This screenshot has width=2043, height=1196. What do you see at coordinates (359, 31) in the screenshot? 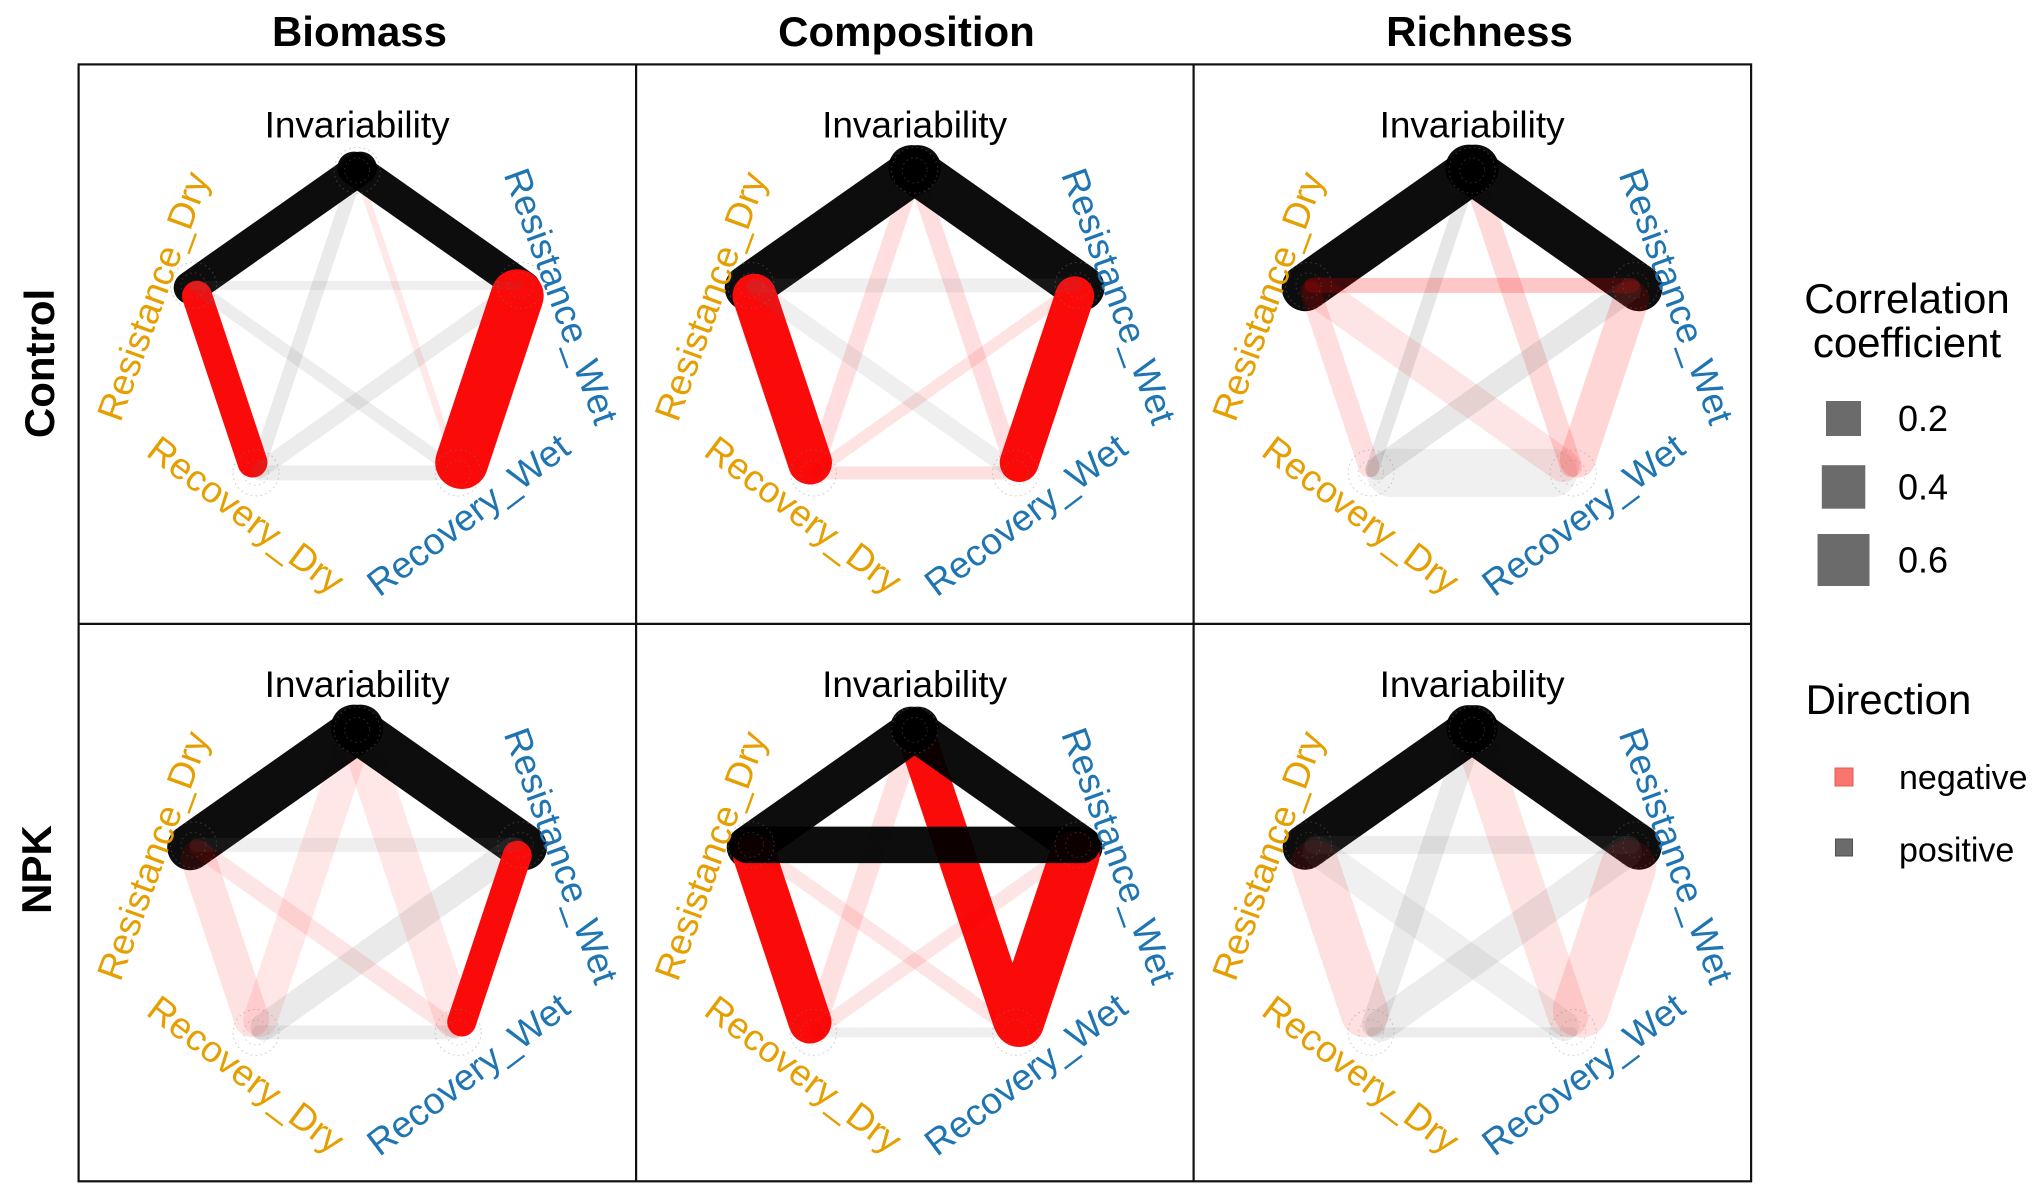
I see `svg-text: Biomass` at bounding box center [359, 31].